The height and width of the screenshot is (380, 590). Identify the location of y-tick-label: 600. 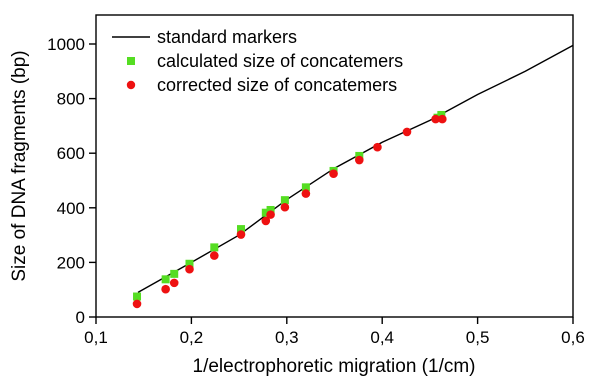
(71, 153).